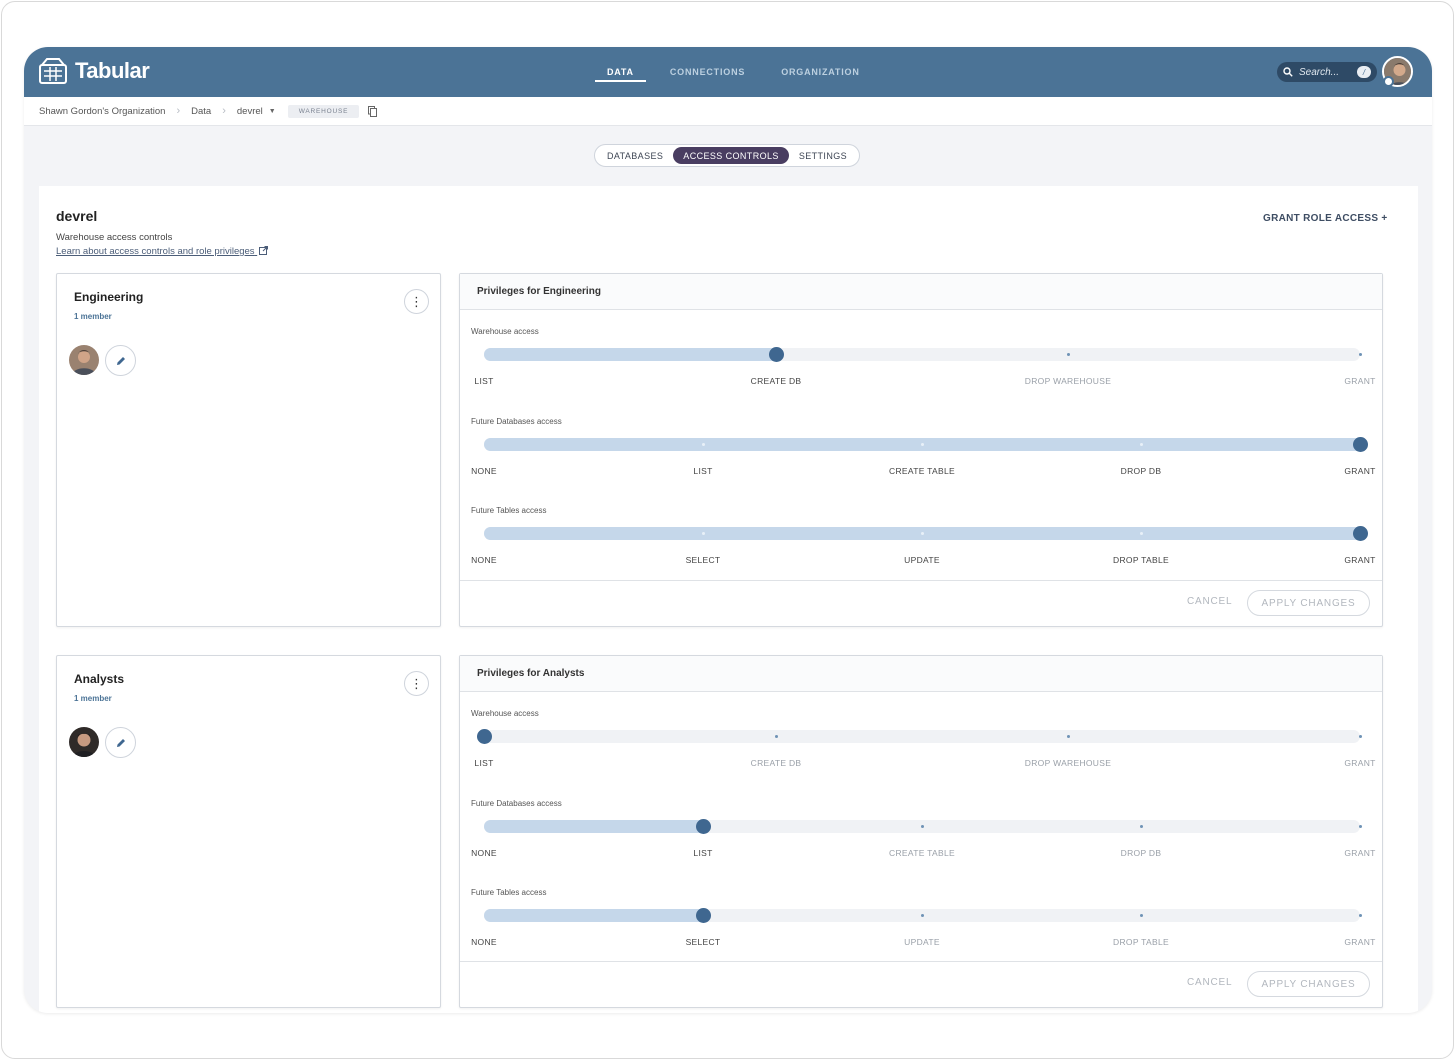 This screenshot has width=1456, height=1061. What do you see at coordinates (776, 763) in the screenshot?
I see `slider-stop-label: CREATE DB` at bounding box center [776, 763].